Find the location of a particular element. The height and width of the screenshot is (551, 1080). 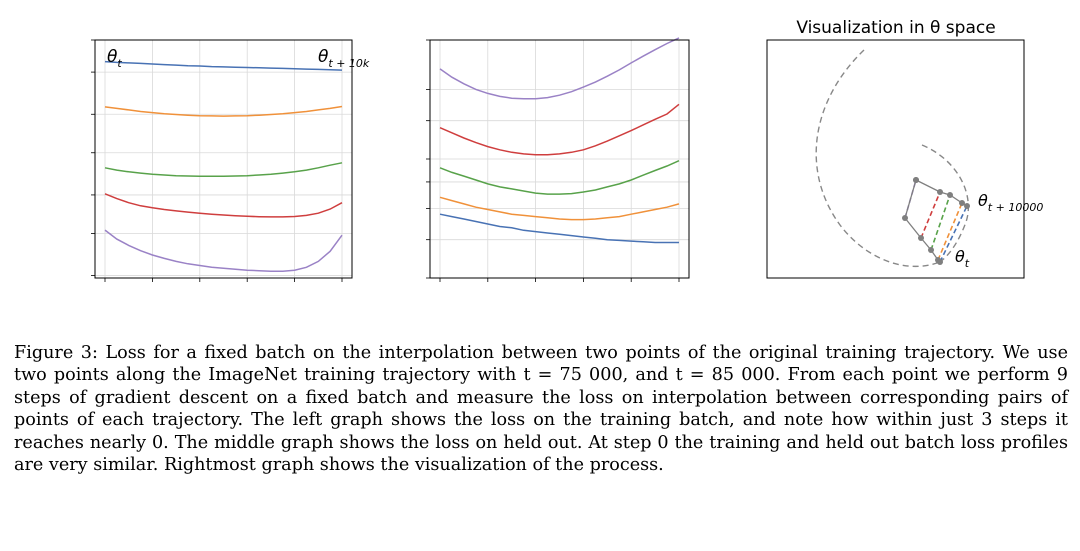

theta-space-visualization: Visualization in θ space θt + 10000 θt is located at coordinates (904, 148).